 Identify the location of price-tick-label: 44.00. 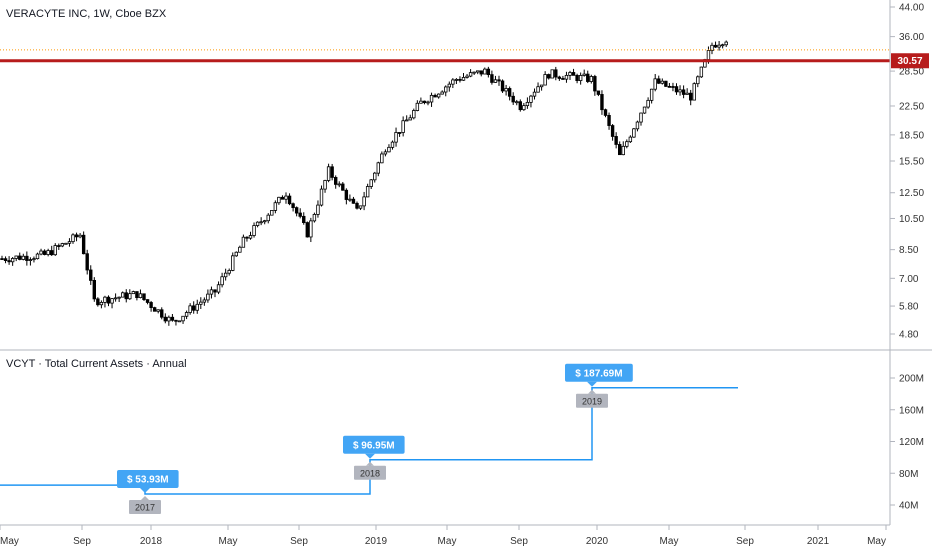
(911, 8).